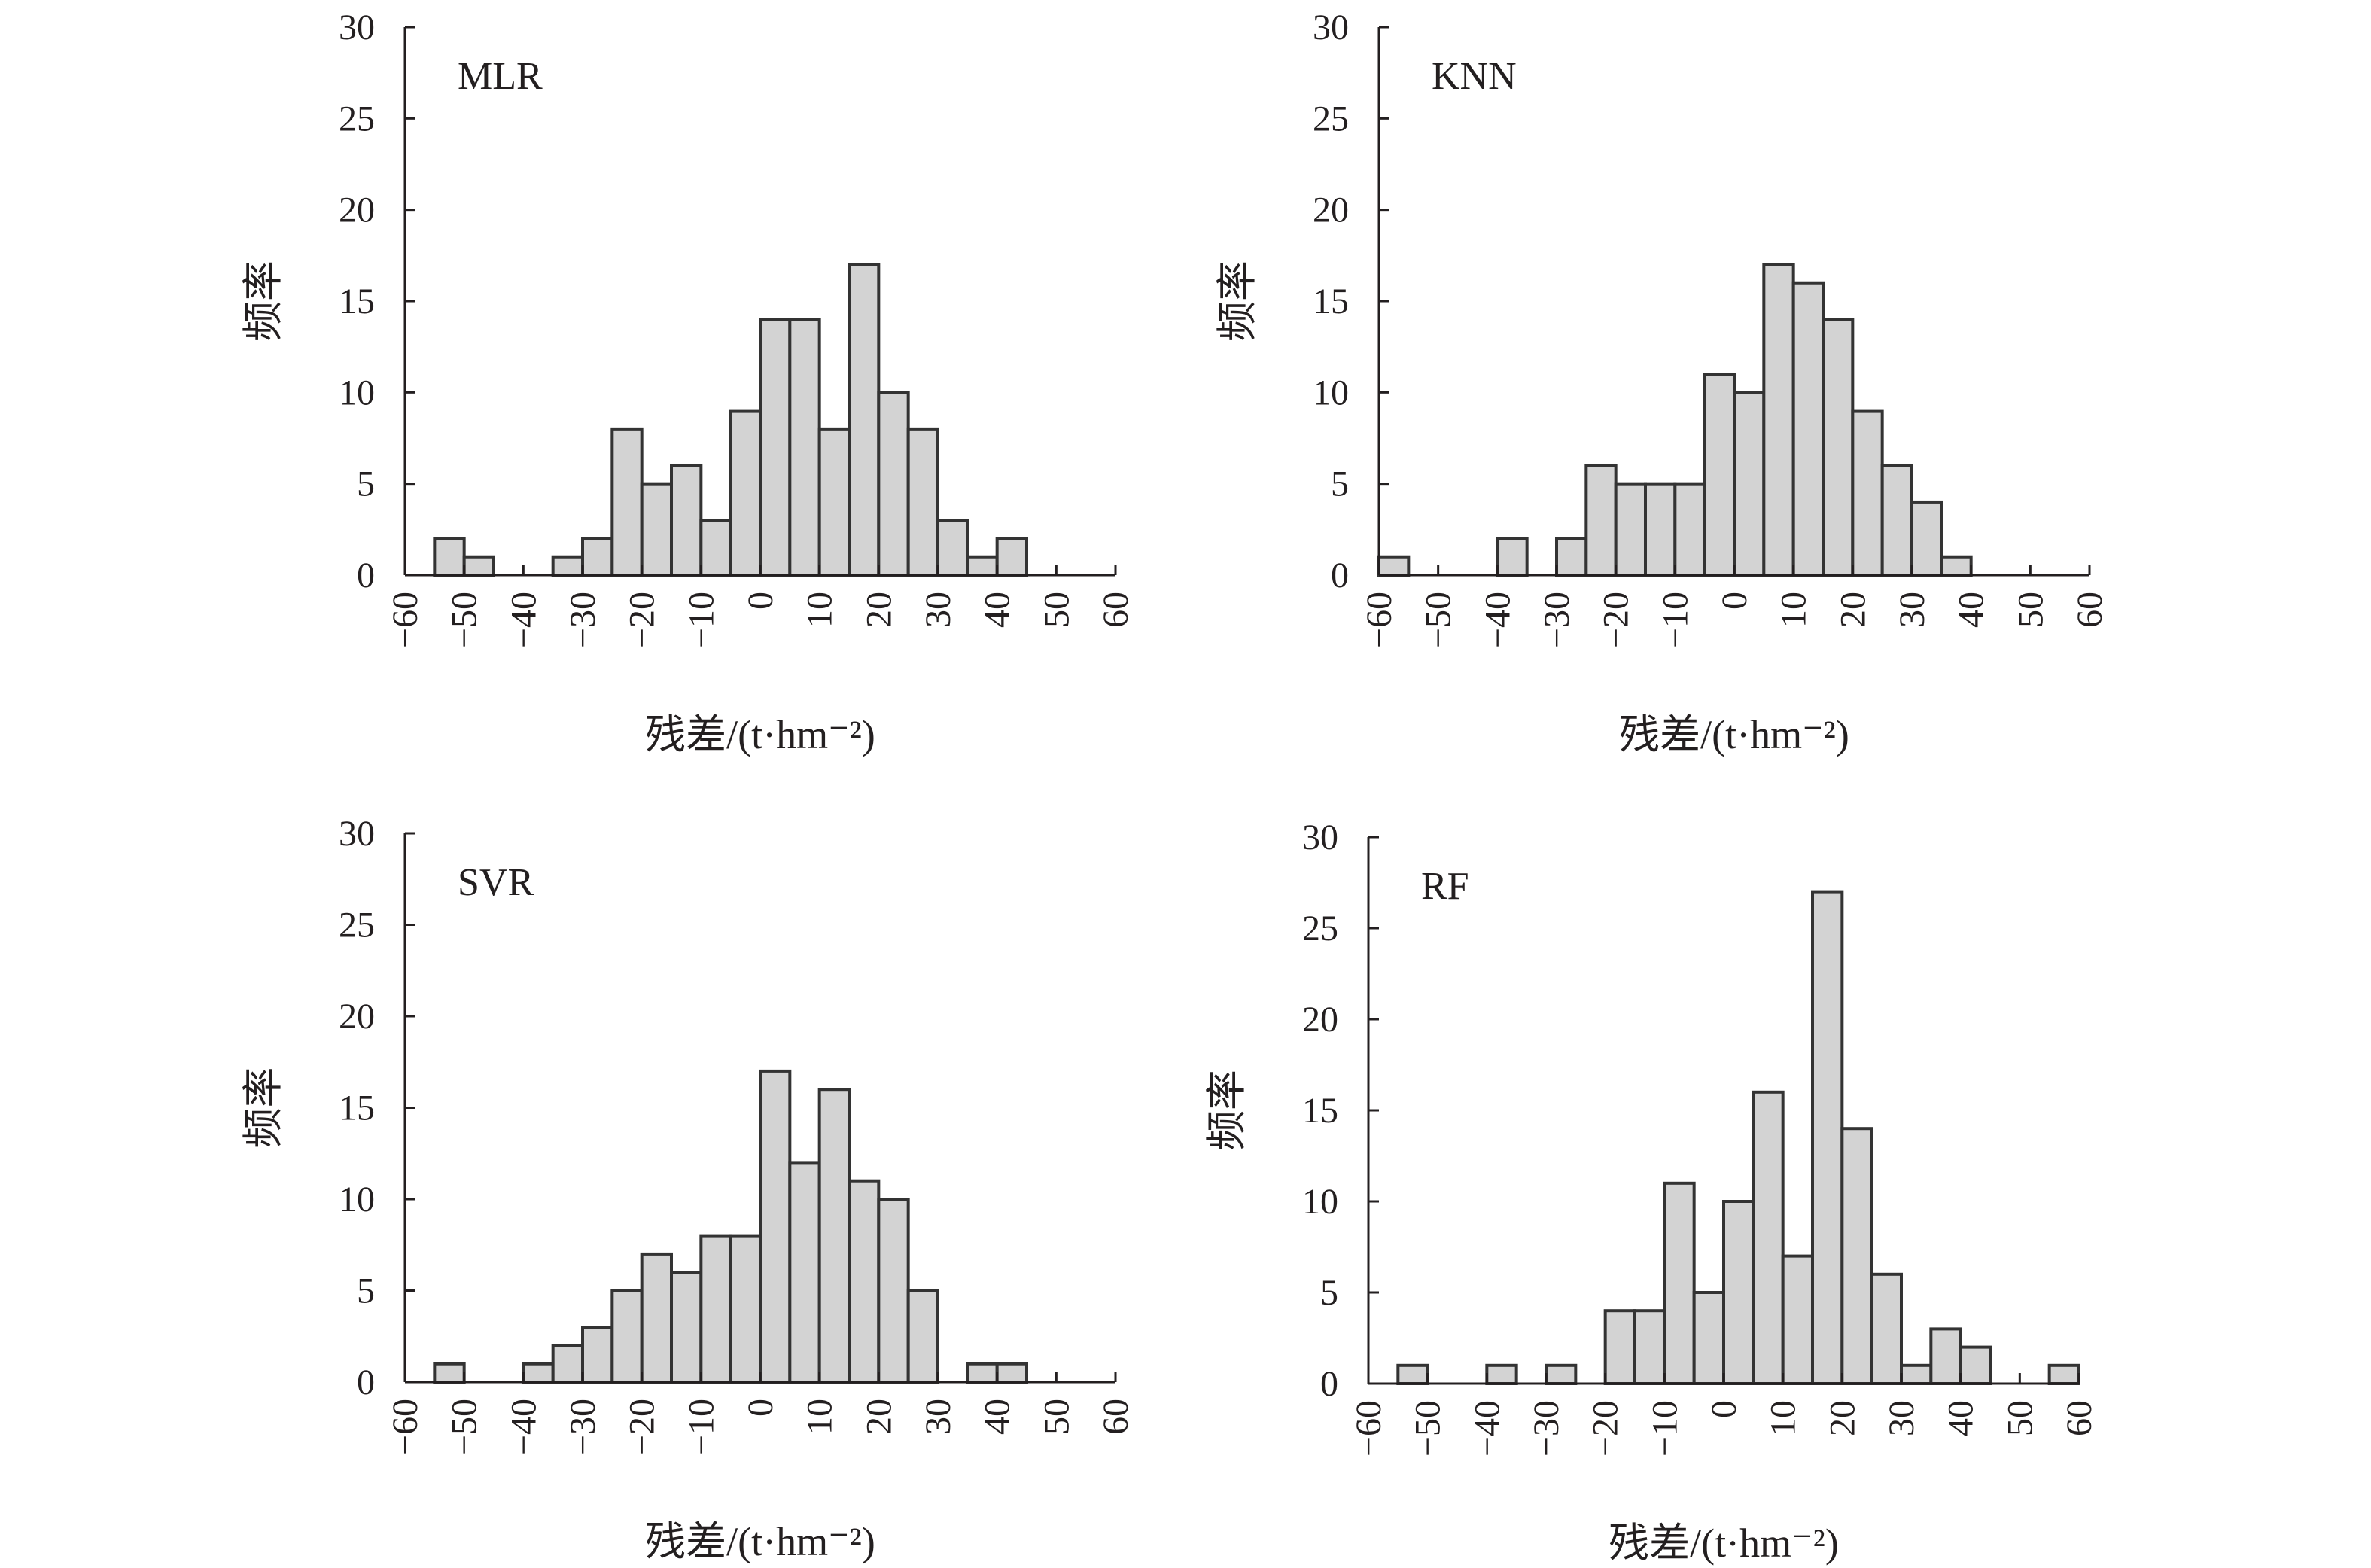 The width and height of the screenshot is (2371, 1568). I want to click on x-tick-label: 40, so click(998, 610).